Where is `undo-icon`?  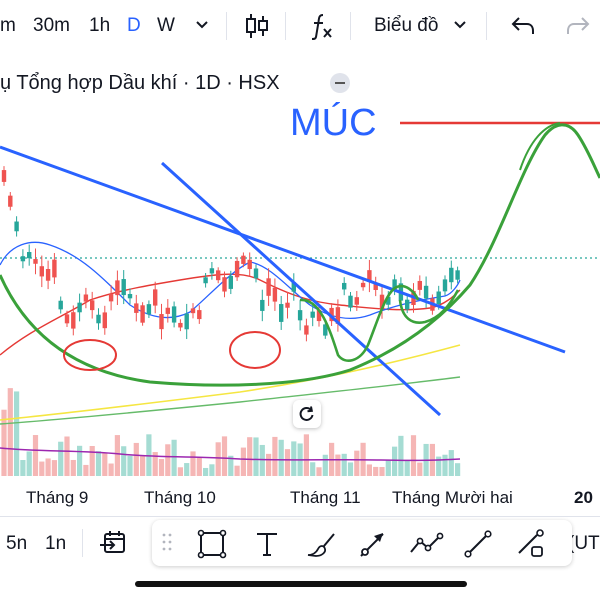 undo-icon is located at coordinates (523, 30).